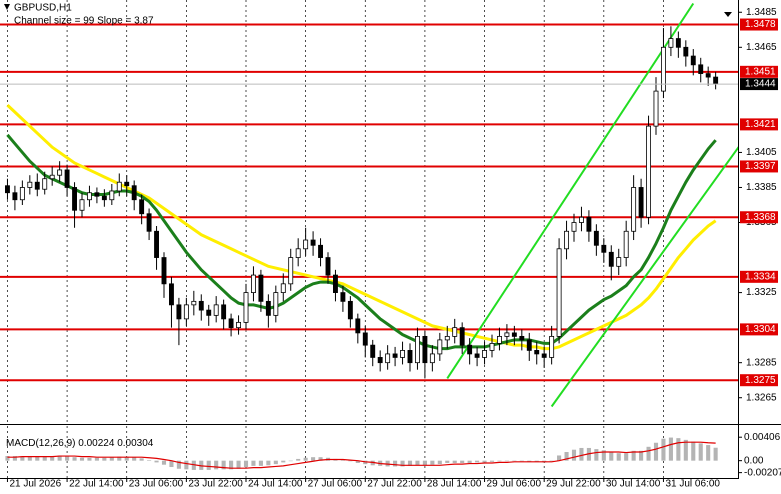  Describe the element at coordinates (80, 443) in the screenshot. I see `macd-header: MACD(12,26,9) 0.00224 0.00304` at that location.